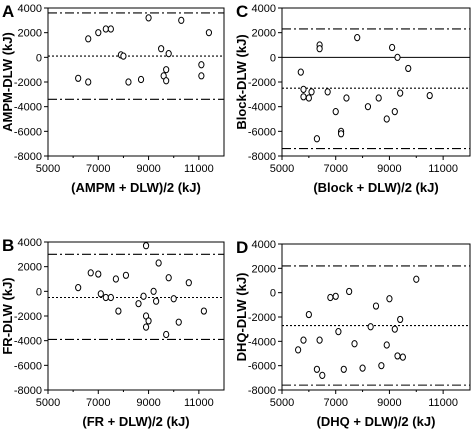 Image resolution: width=474 pixels, height=442 pixels. Describe the element at coordinates (28, 342) in the screenshot. I see `panel-b-y-tick-label: -4000` at that location.